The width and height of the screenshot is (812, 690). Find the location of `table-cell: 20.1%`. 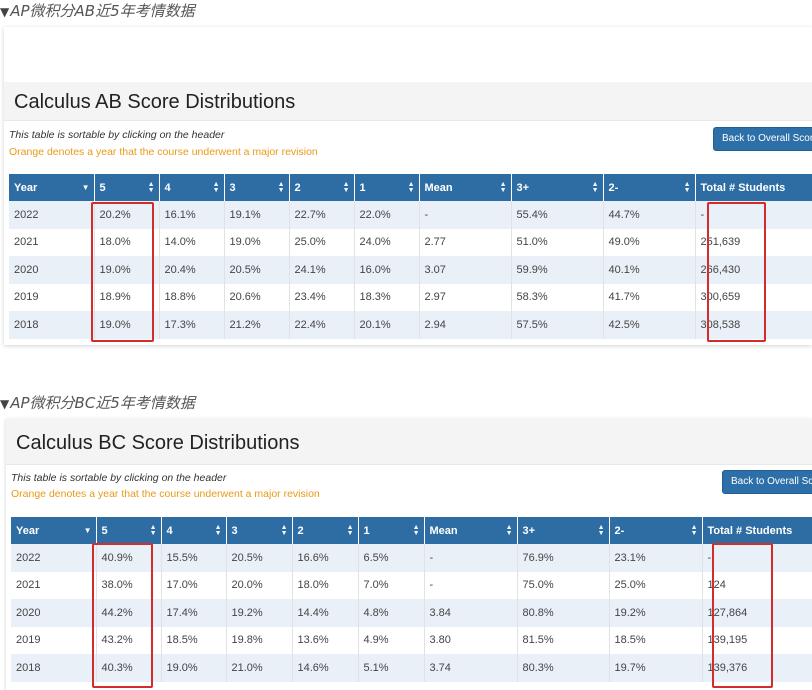

table-cell: 20.1% is located at coordinates (387, 325).